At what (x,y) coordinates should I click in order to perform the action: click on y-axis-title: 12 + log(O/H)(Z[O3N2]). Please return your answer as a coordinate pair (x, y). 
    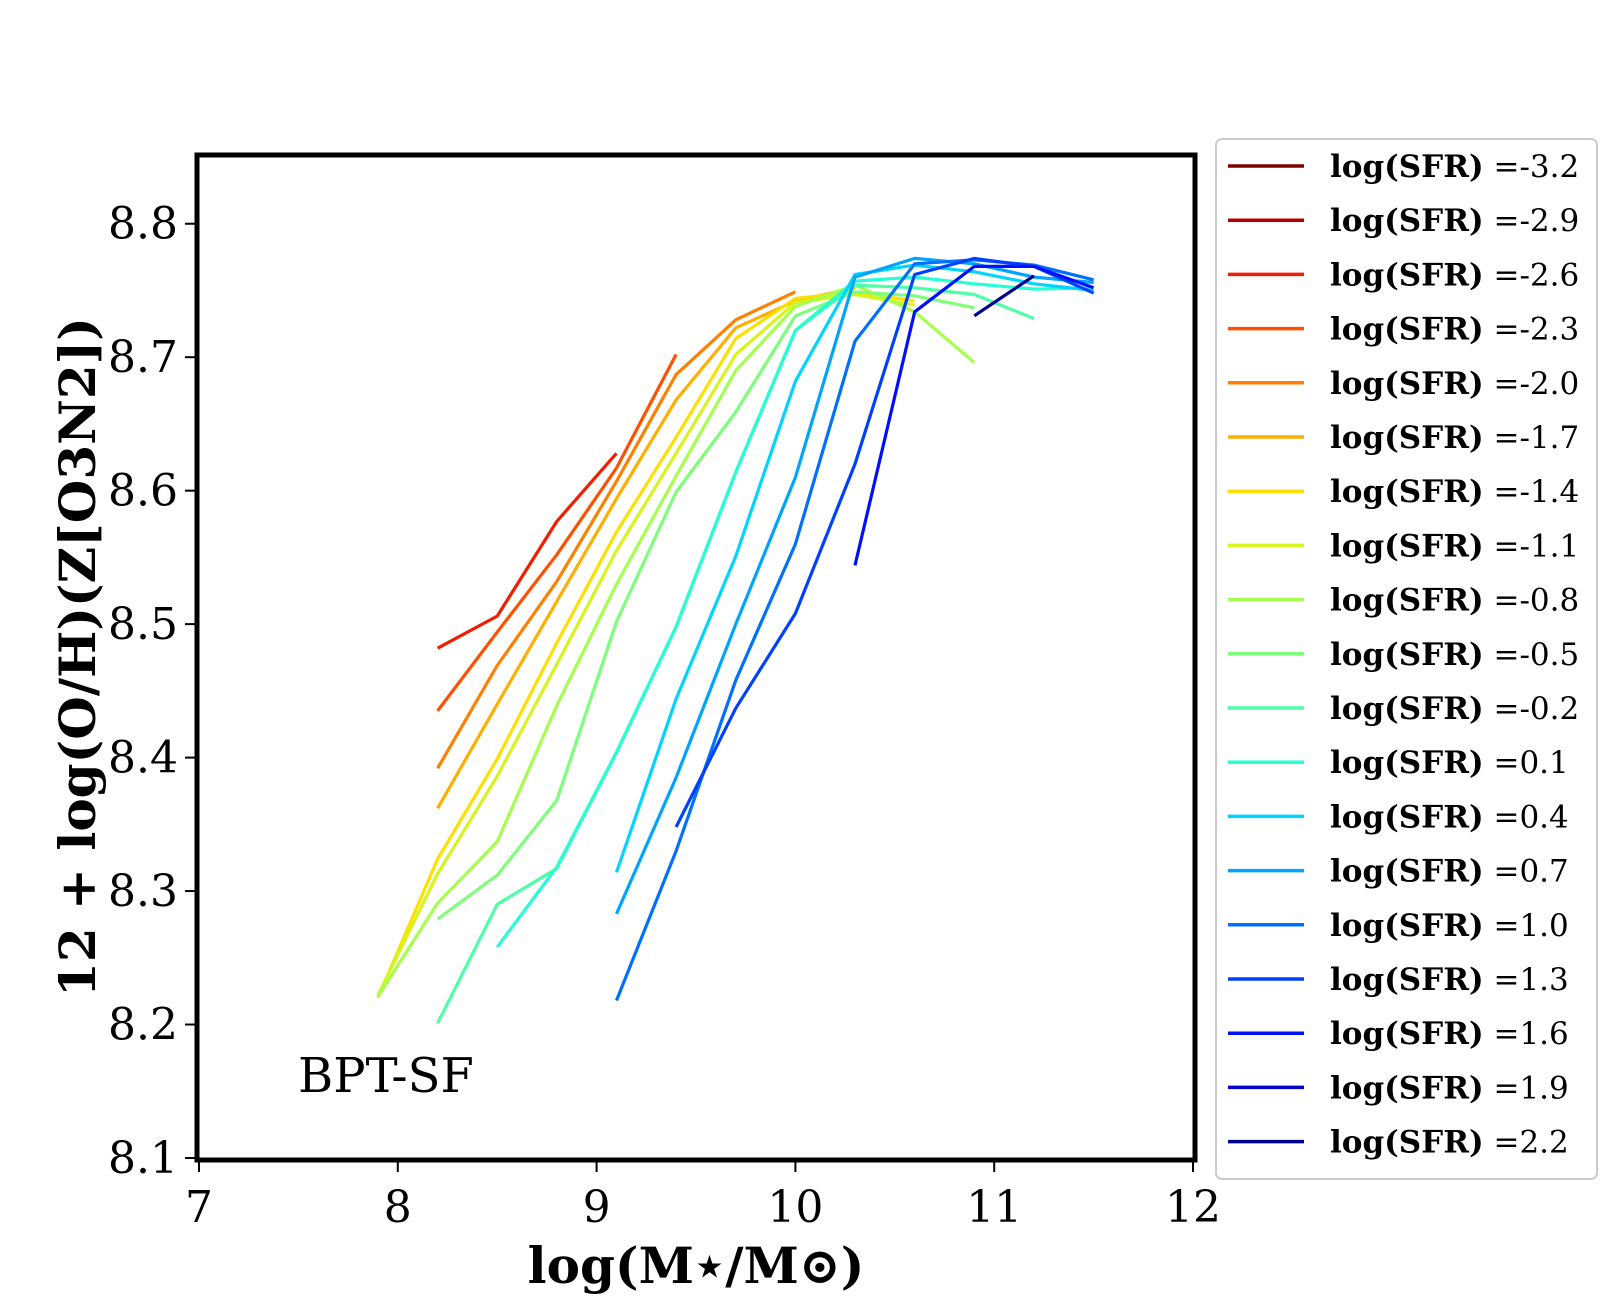
    Looking at the image, I should click on (77, 657).